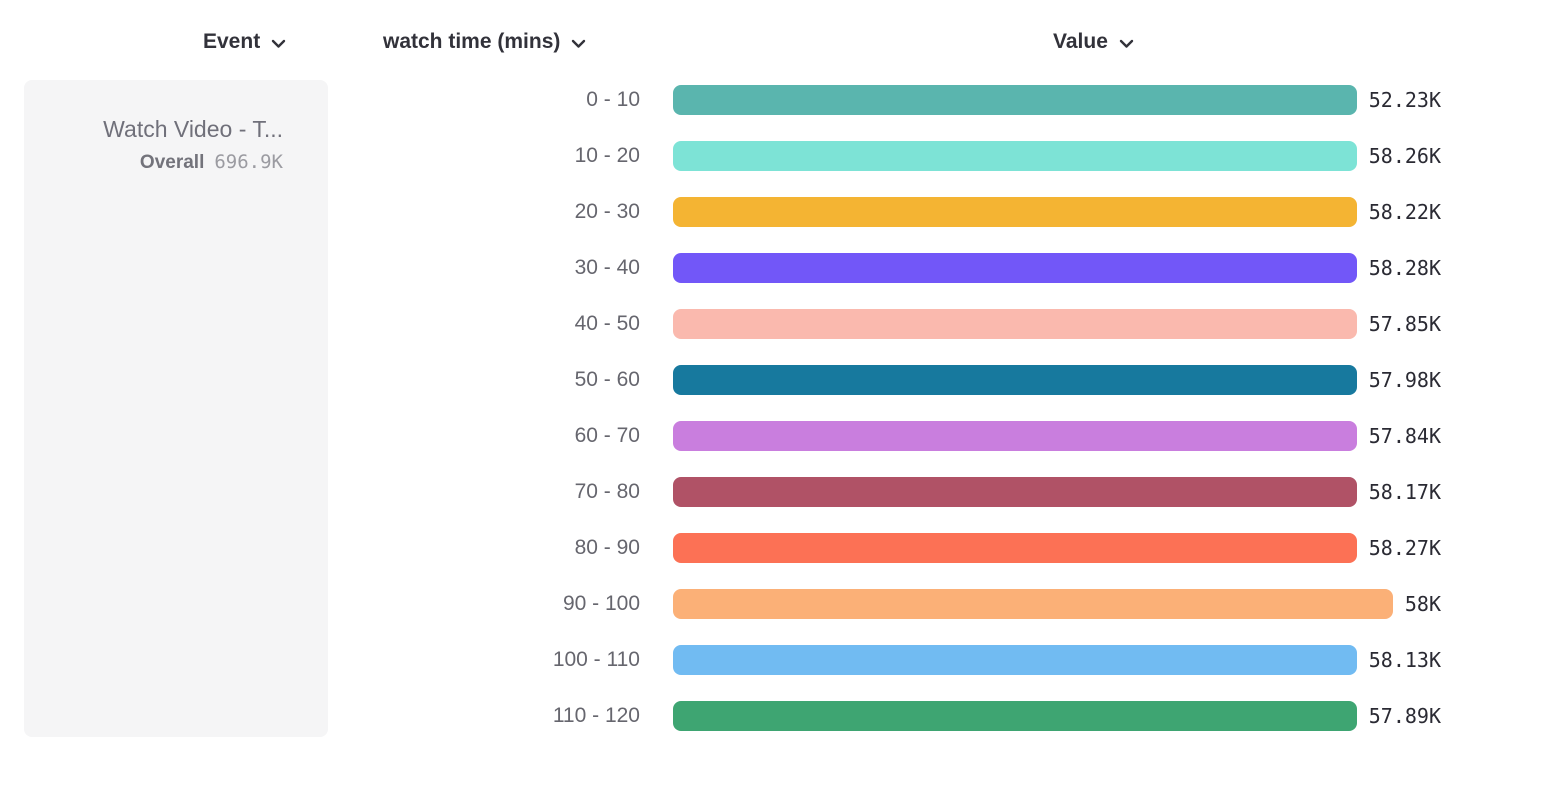 This screenshot has height=790, width=1568. I want to click on event-column-label: Event, so click(232, 41).